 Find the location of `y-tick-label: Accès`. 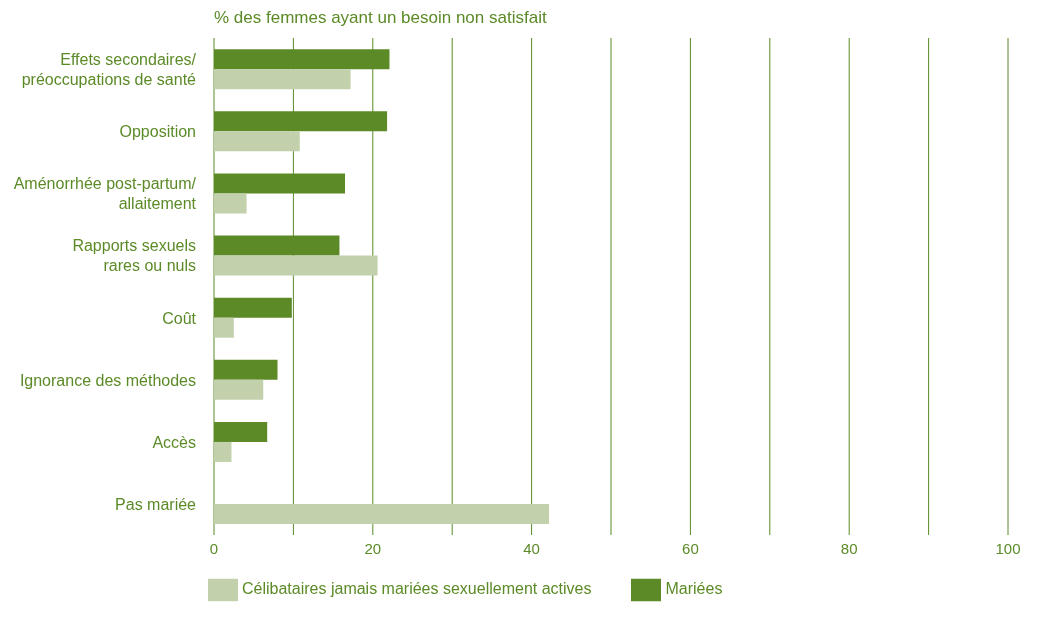

y-tick-label: Accès is located at coordinates (174, 442).